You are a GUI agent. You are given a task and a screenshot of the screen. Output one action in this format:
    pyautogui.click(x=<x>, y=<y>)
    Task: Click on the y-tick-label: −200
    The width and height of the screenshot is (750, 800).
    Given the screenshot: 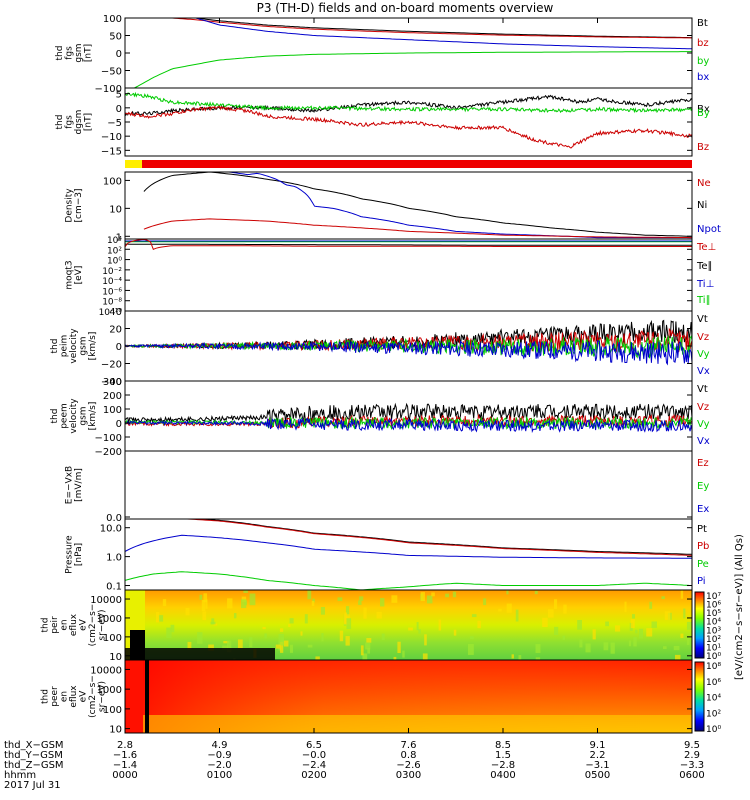 What is the action you would take?
    pyautogui.click(x=108, y=452)
    